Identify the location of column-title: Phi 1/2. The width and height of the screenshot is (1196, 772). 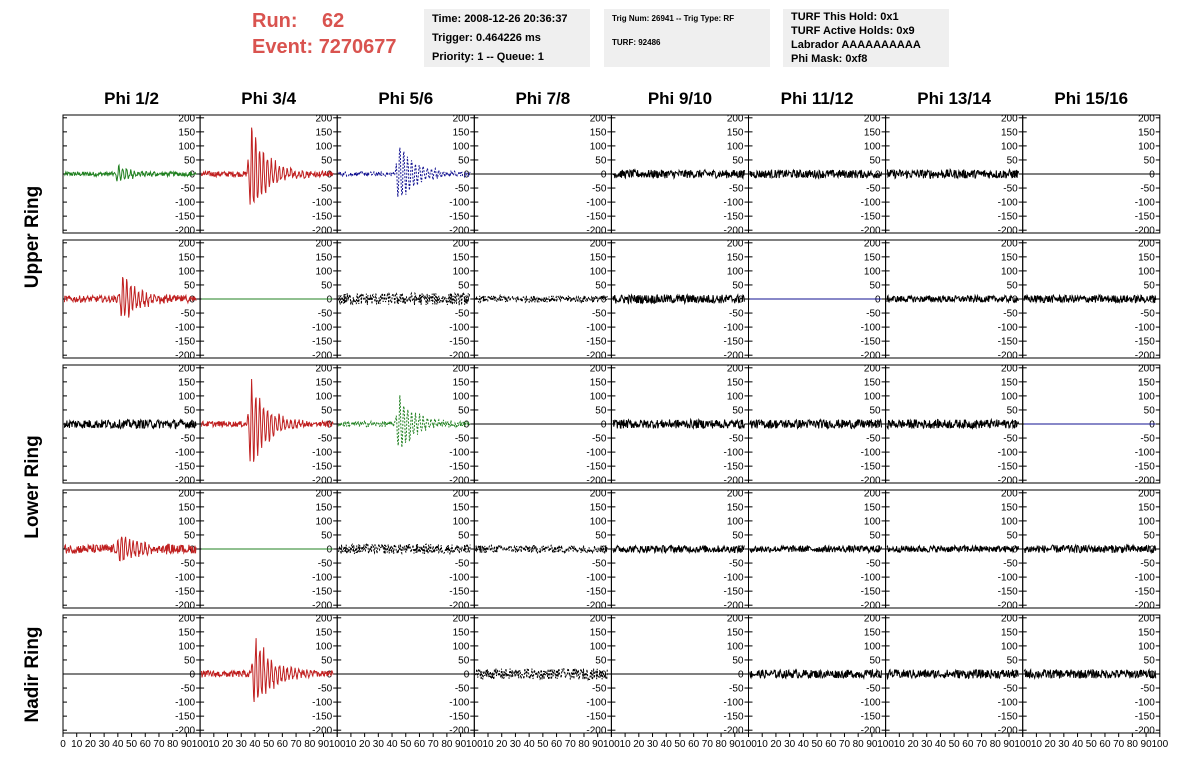
(131, 98).